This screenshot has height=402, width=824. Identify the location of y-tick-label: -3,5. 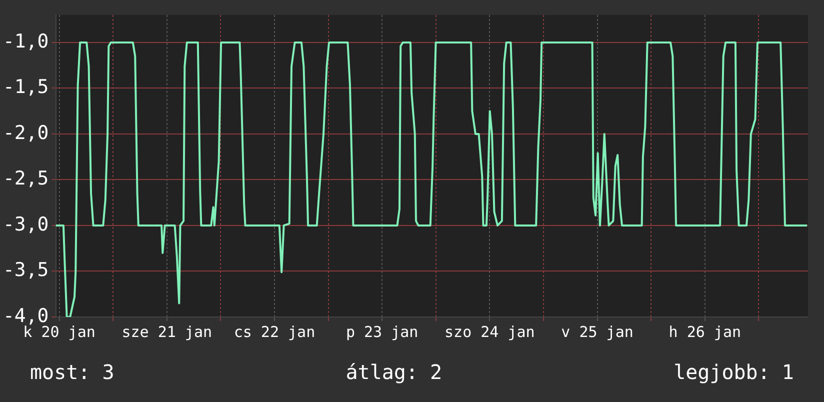
(25, 270).